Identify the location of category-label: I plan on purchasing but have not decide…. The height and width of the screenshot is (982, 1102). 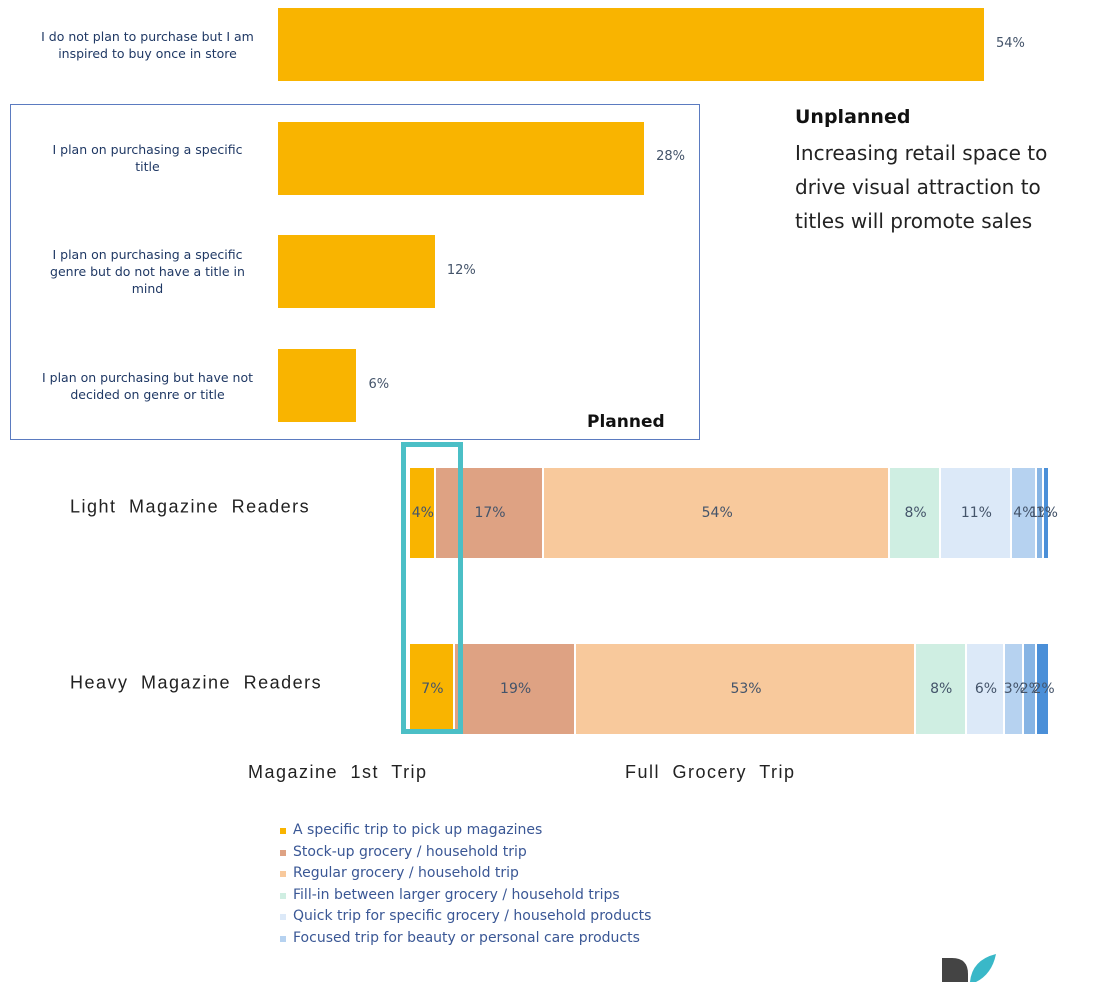
(147, 385).